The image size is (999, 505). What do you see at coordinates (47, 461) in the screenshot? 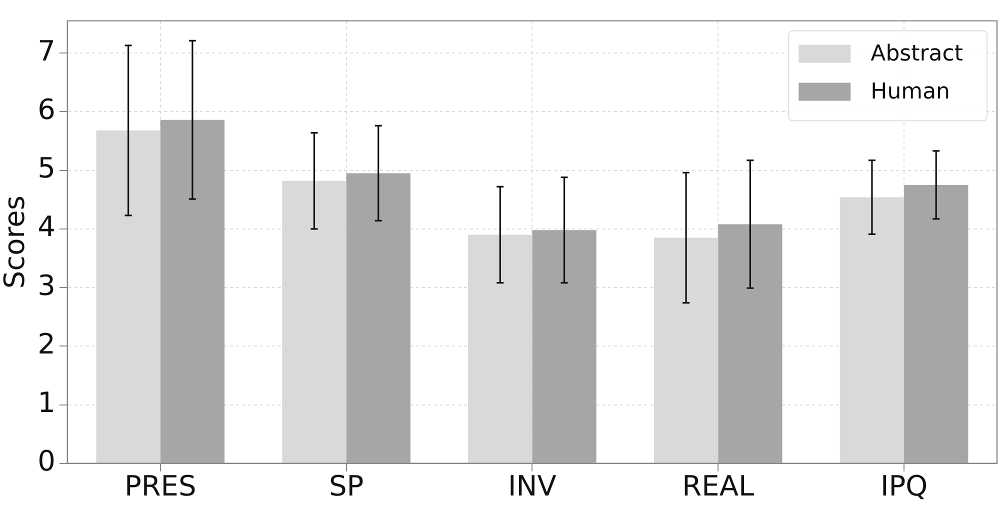
I see `y-tick-label: 0` at bounding box center [47, 461].